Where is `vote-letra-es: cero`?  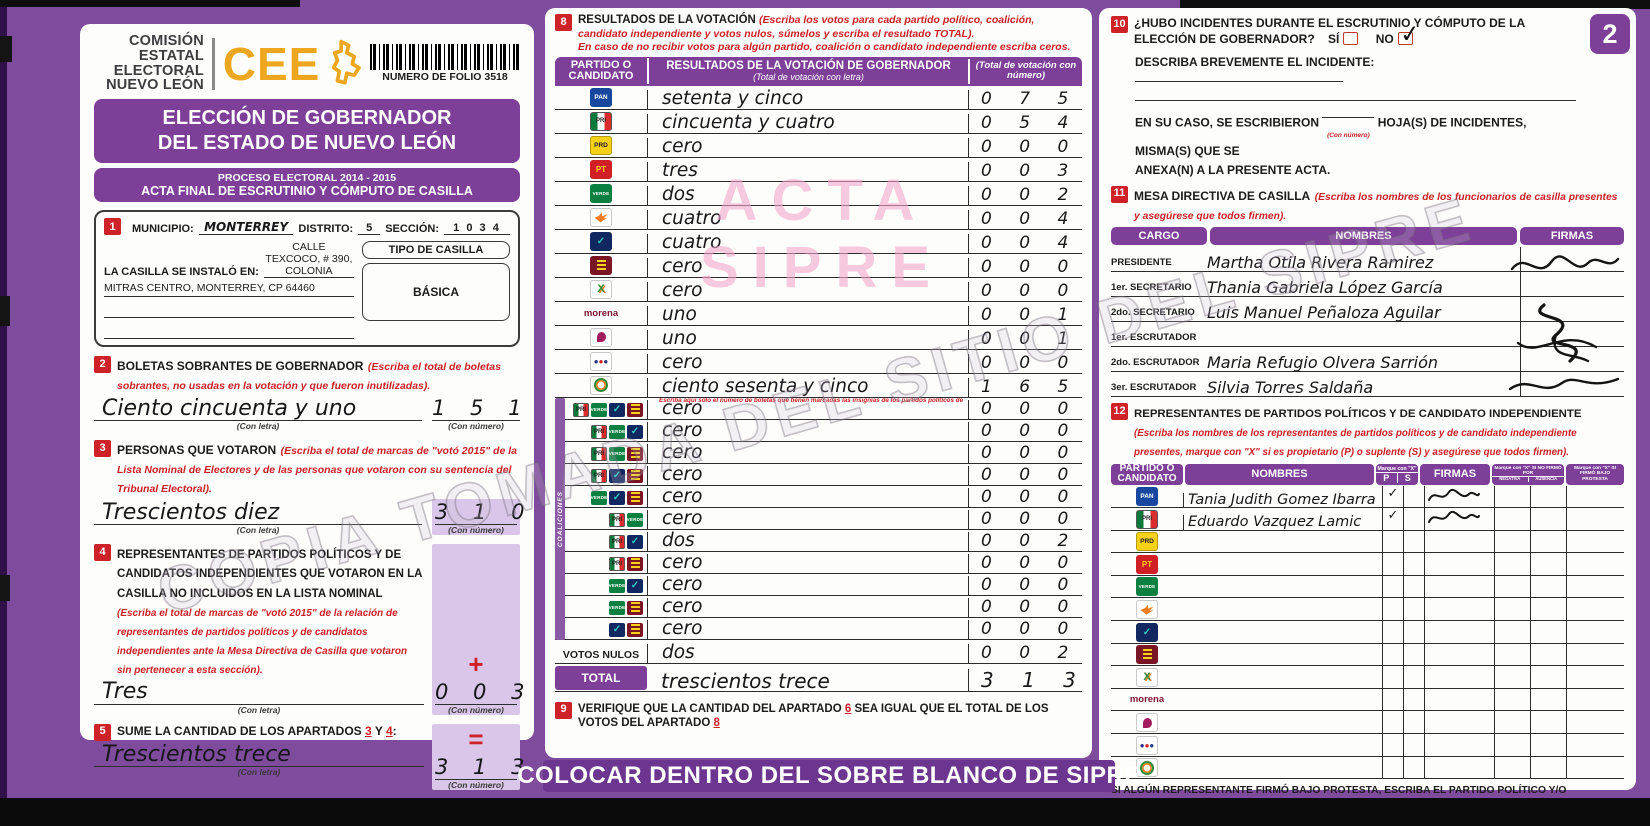
vote-letra-es: cero is located at coordinates (807, 363).